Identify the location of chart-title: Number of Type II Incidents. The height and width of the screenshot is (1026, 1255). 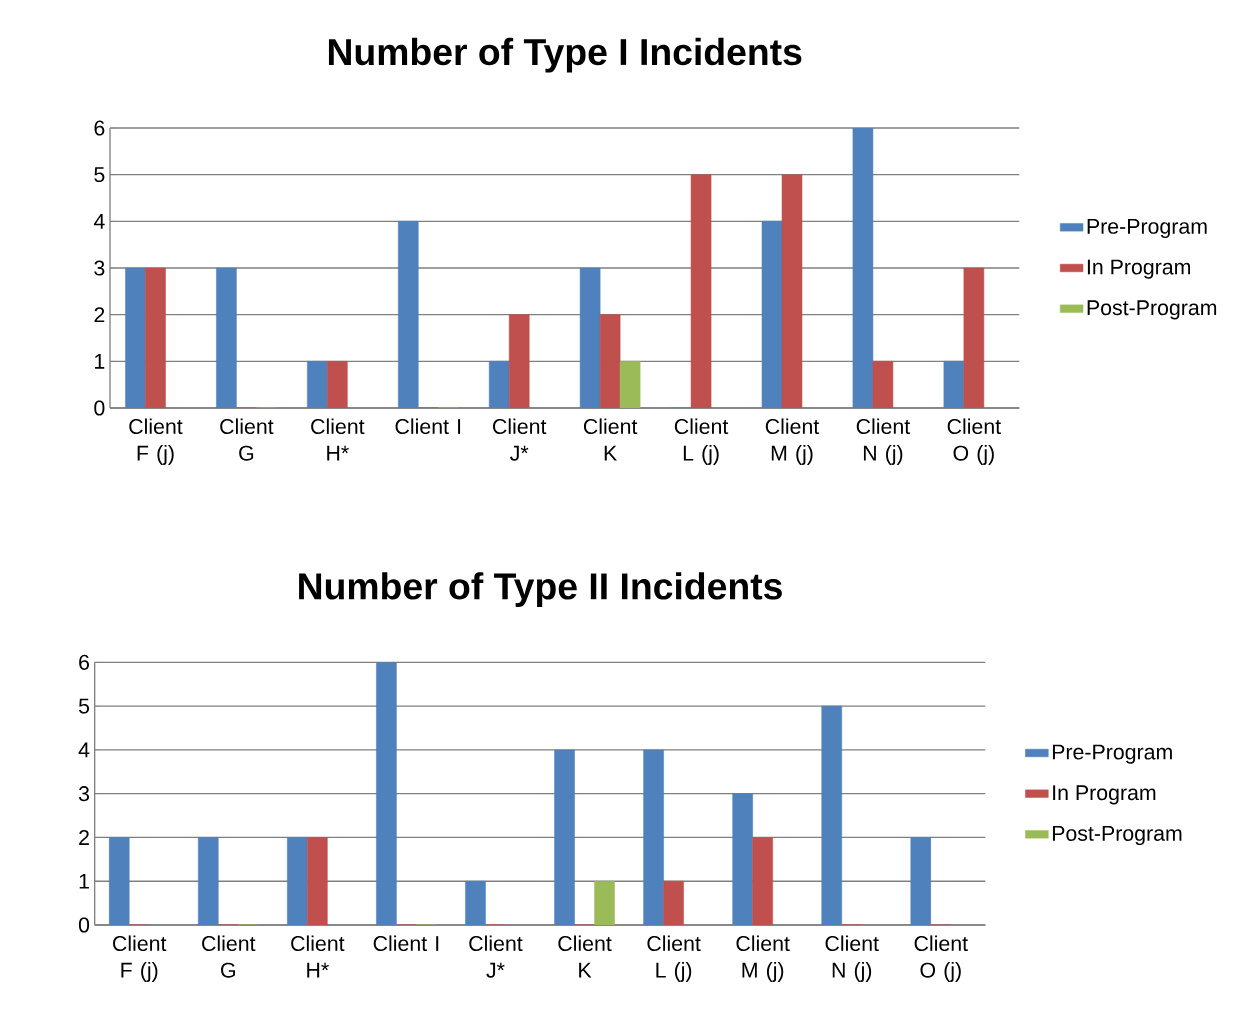
(540, 589).